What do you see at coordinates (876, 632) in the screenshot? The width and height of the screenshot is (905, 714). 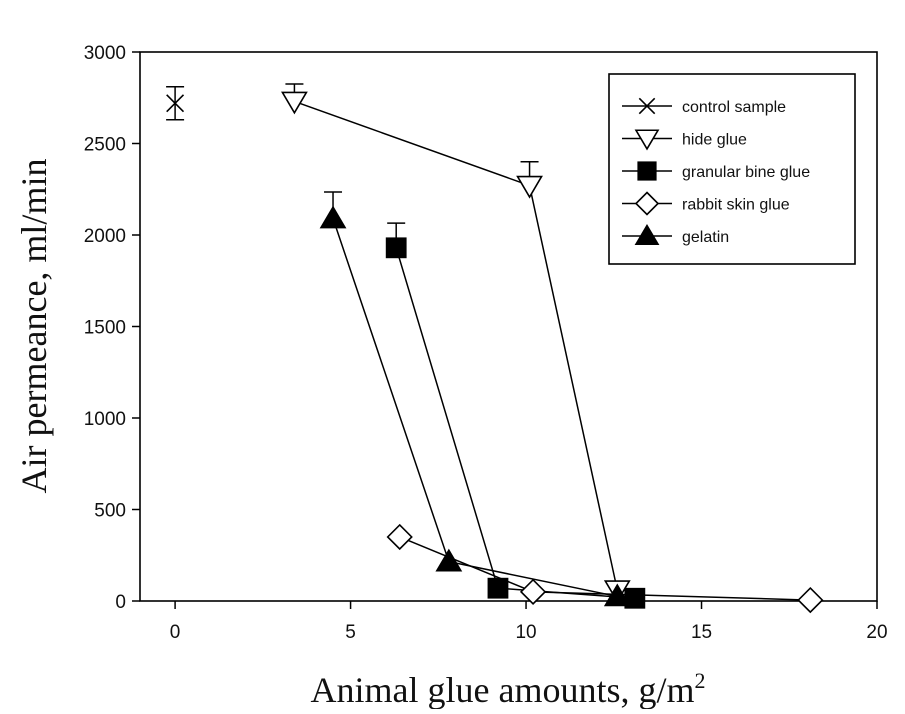 I see `x-tick-label: 20` at bounding box center [876, 632].